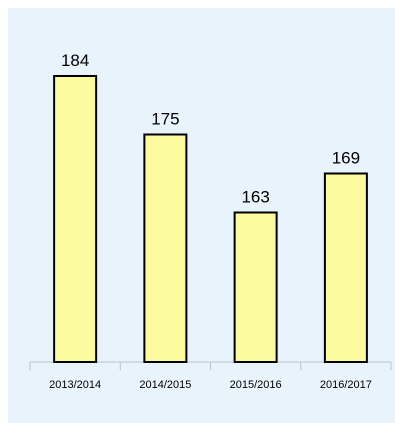 The width and height of the screenshot is (395, 423). Describe the element at coordinates (165, 119) in the screenshot. I see `value-label: 175` at that location.